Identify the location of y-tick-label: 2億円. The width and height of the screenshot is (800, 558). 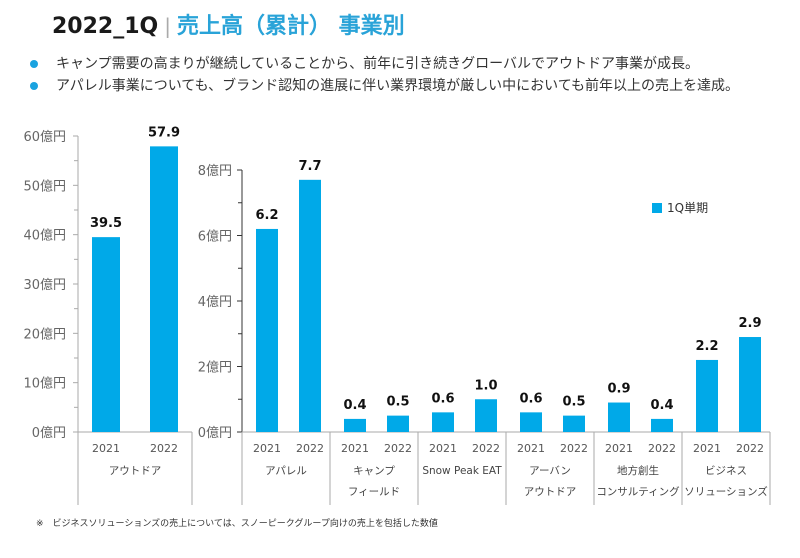
(215, 368).